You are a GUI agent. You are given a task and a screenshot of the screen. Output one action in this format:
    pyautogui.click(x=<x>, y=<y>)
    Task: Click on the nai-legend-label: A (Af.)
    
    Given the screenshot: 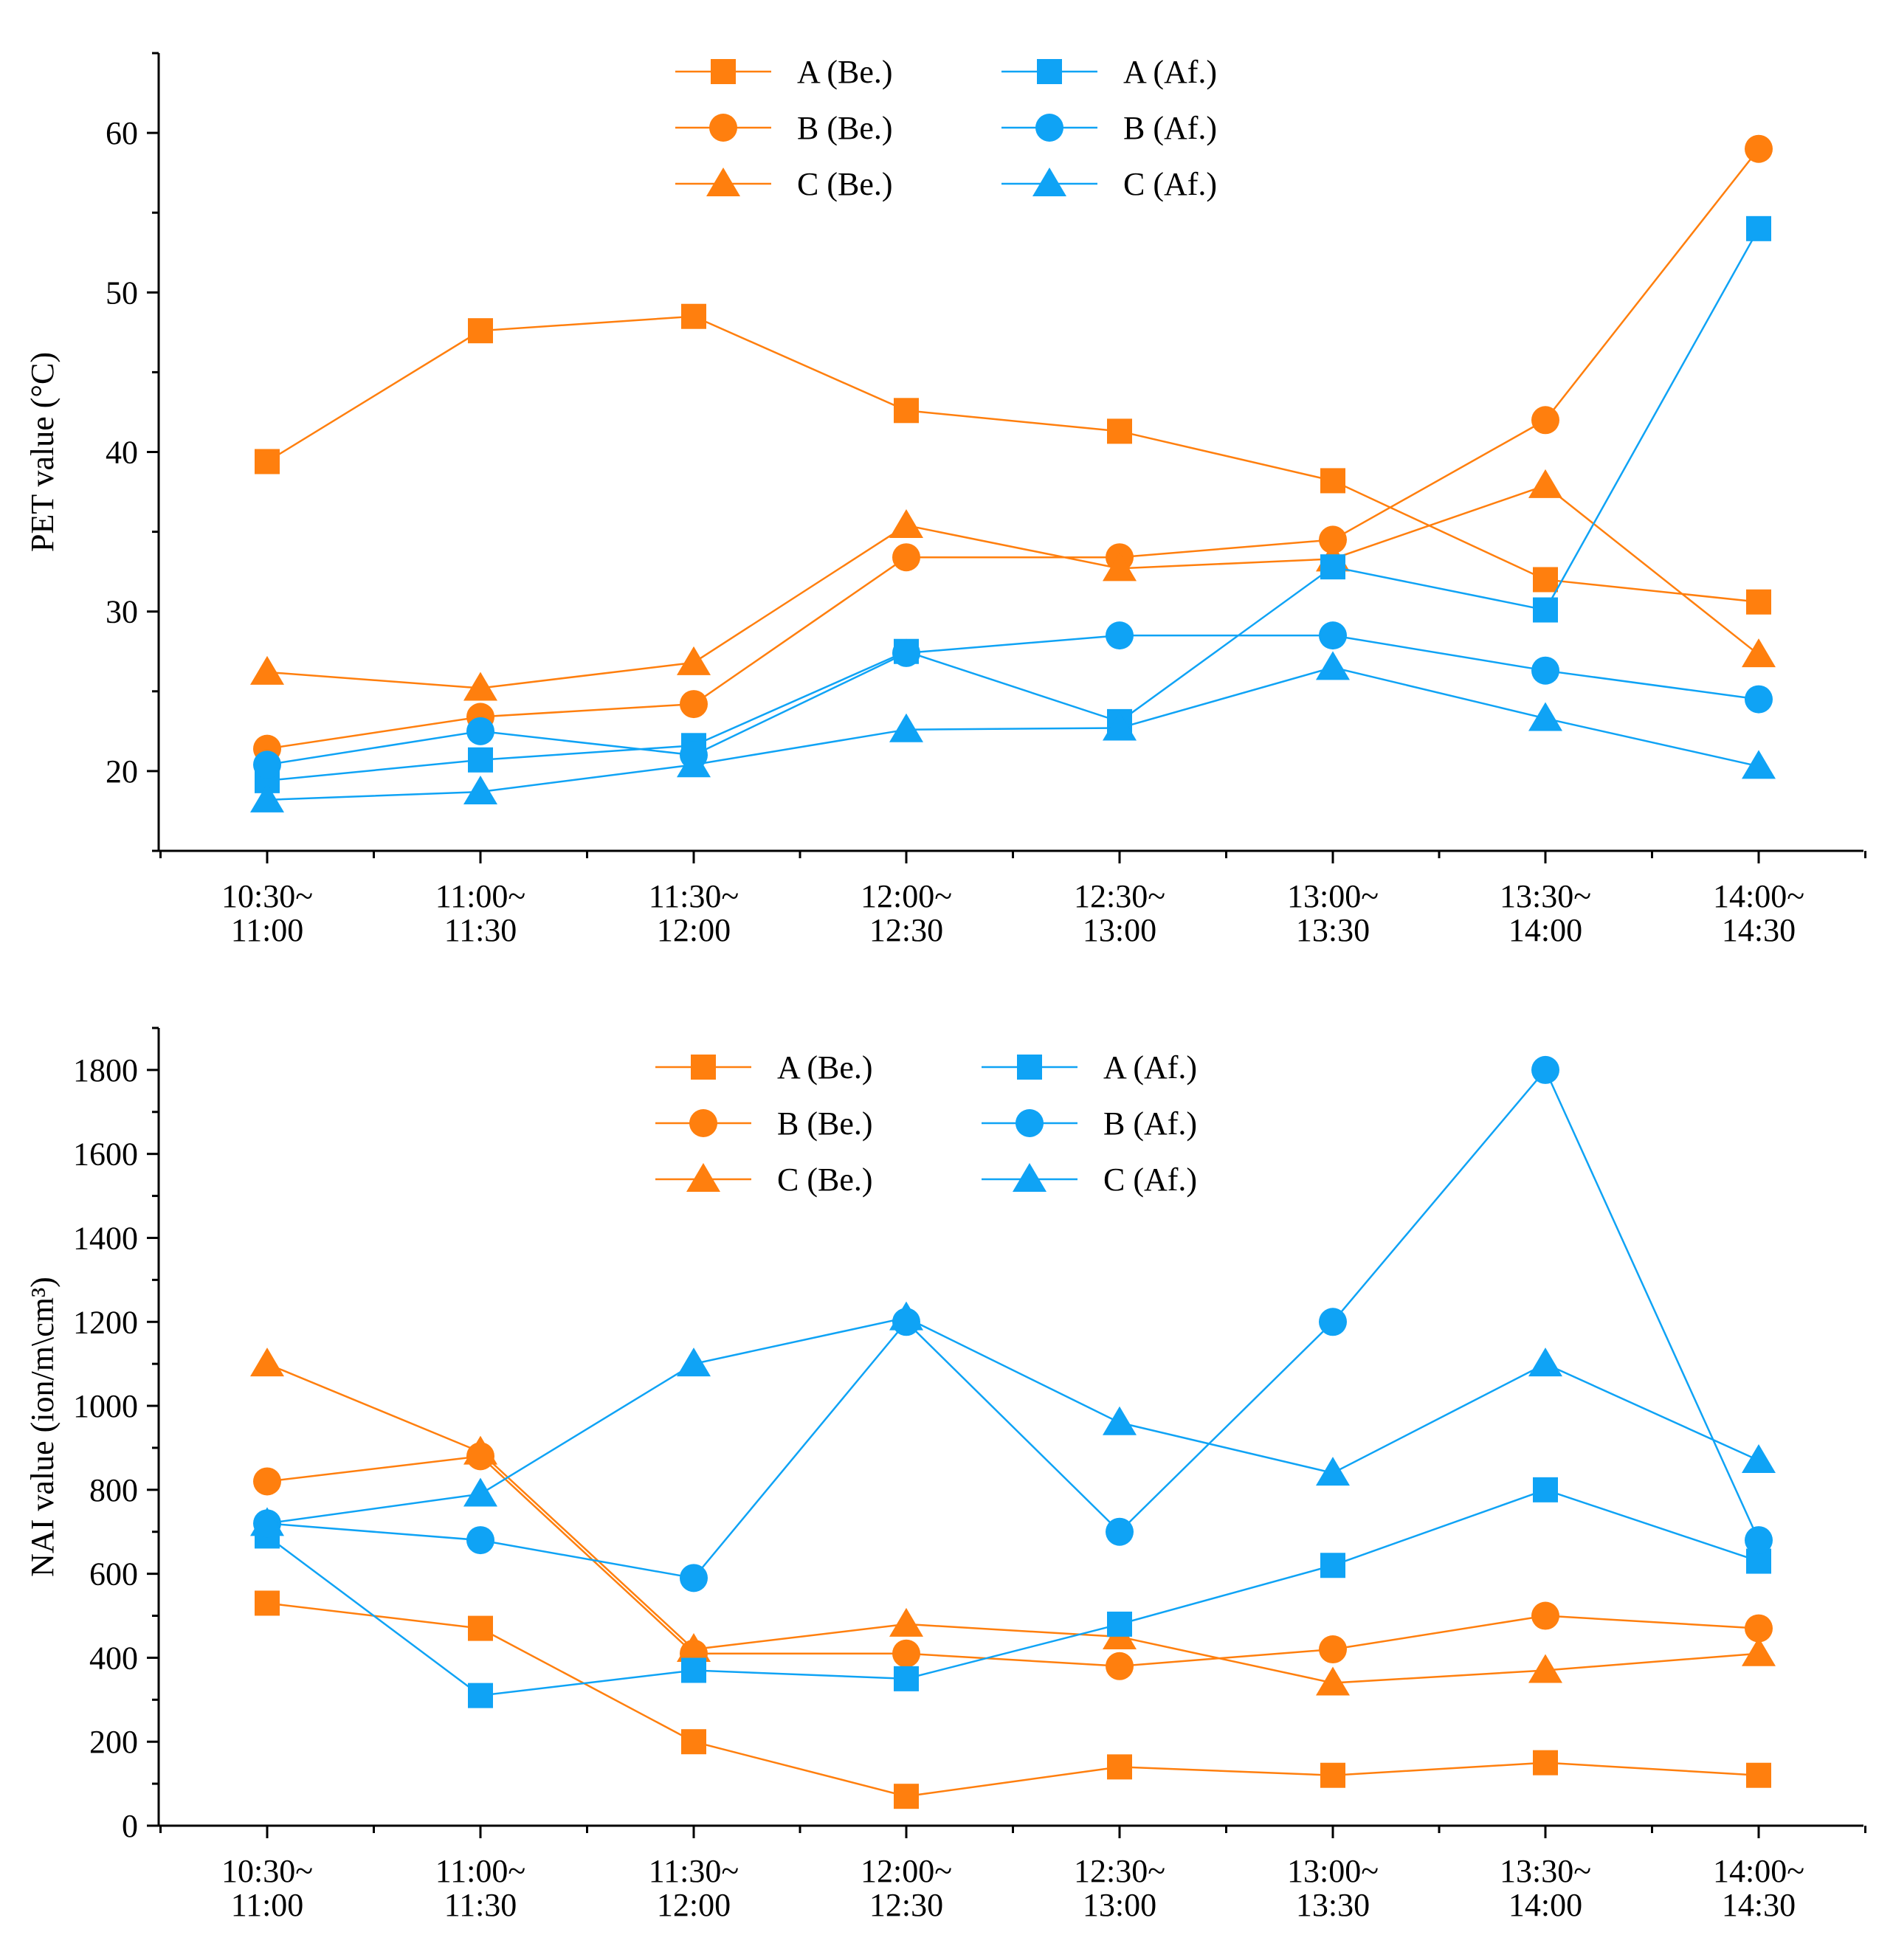 What is the action you would take?
    pyautogui.click(x=1150, y=1067)
    